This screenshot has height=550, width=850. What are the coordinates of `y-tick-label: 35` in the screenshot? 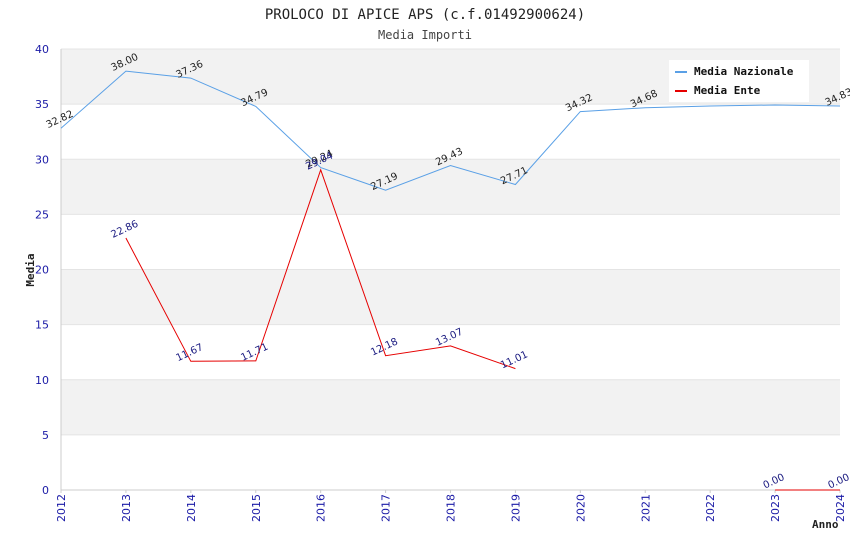 It's located at (42, 104).